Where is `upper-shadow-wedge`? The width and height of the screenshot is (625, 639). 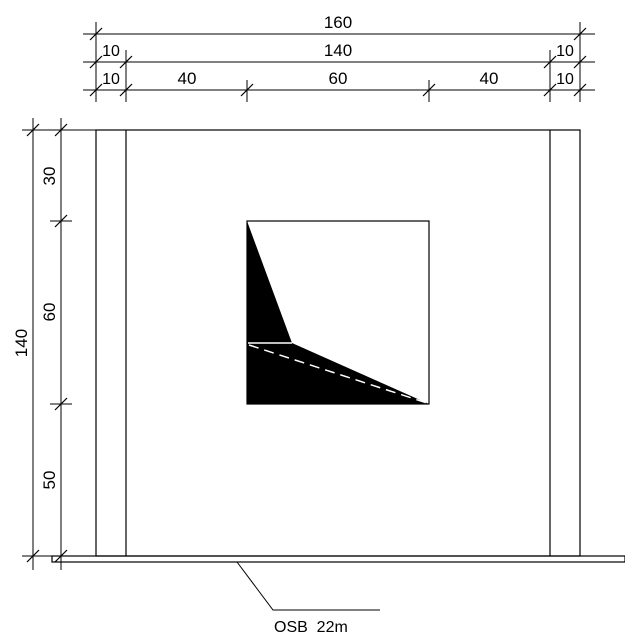
upper-shadow-wedge is located at coordinates (269, 282).